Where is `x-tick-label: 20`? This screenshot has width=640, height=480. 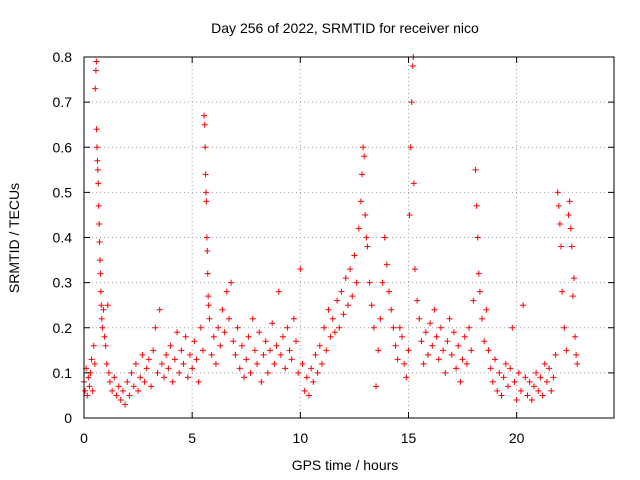
x-tick-label: 20 is located at coordinates (517, 438).